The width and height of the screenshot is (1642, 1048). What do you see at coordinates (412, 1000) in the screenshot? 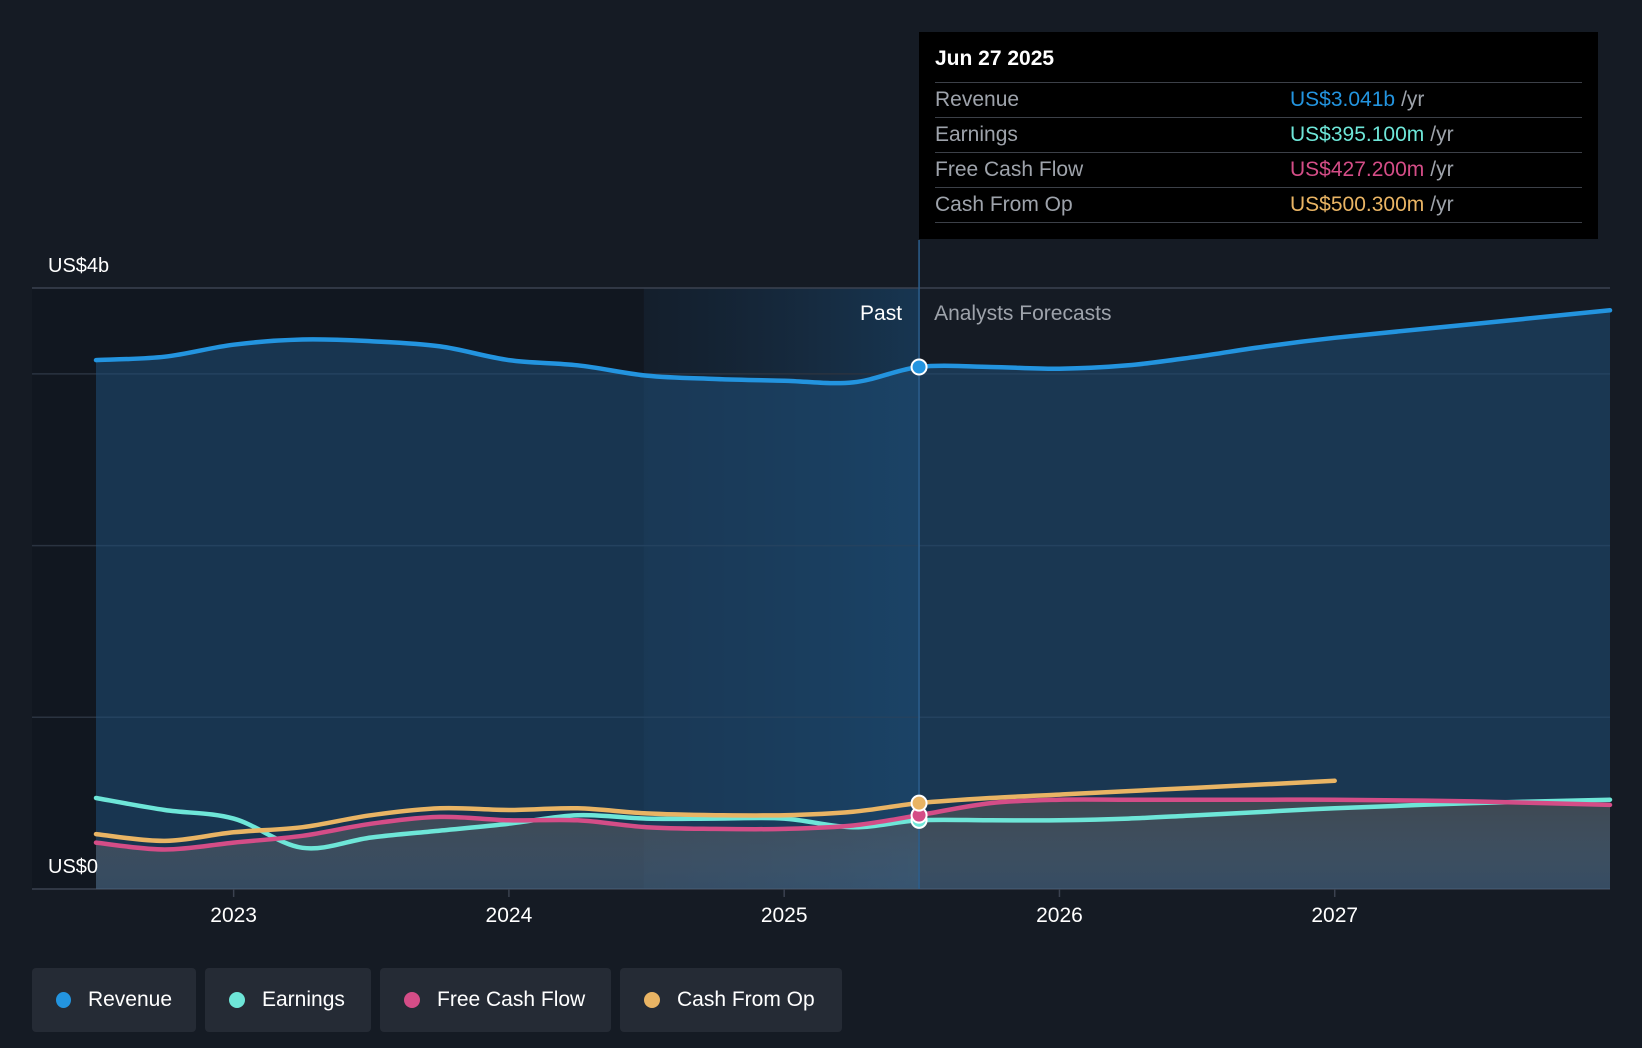
I see `free-cash-flow-dot-icon` at bounding box center [412, 1000].